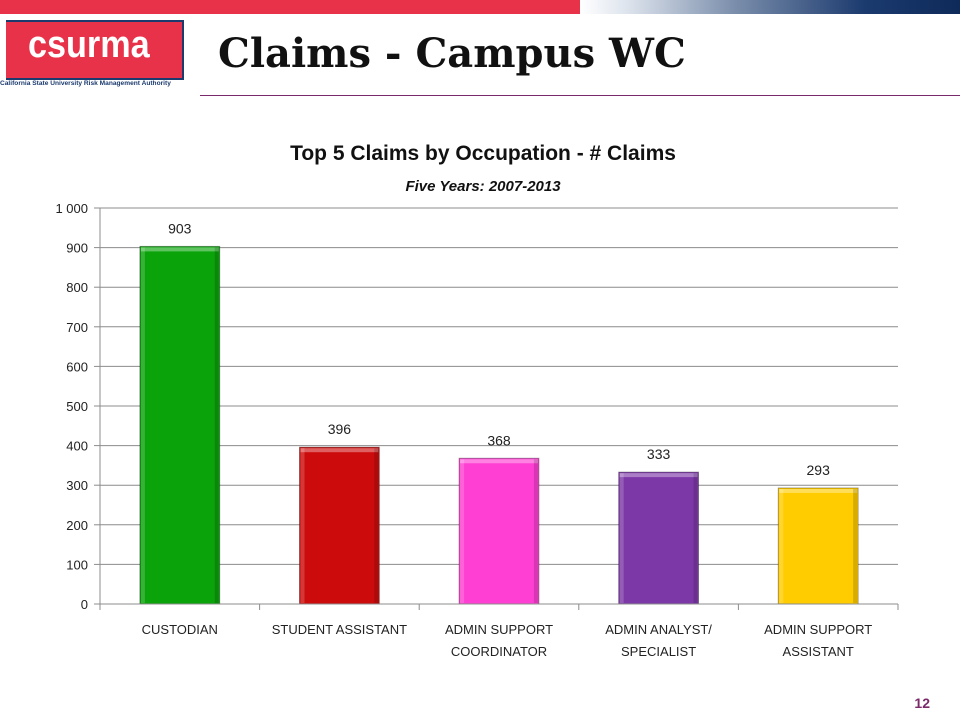  What do you see at coordinates (483, 153) in the screenshot?
I see `chart-title: Top 5 Claims by Occupation - # Claims` at bounding box center [483, 153].